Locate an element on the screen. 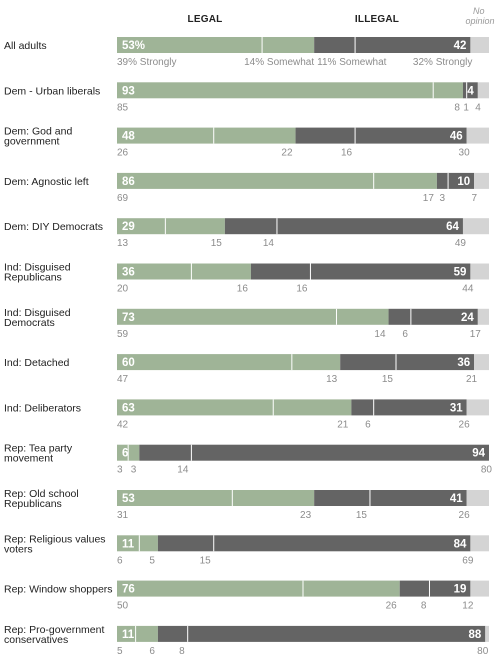  group-label-line: Democrats is located at coordinates (29, 323).